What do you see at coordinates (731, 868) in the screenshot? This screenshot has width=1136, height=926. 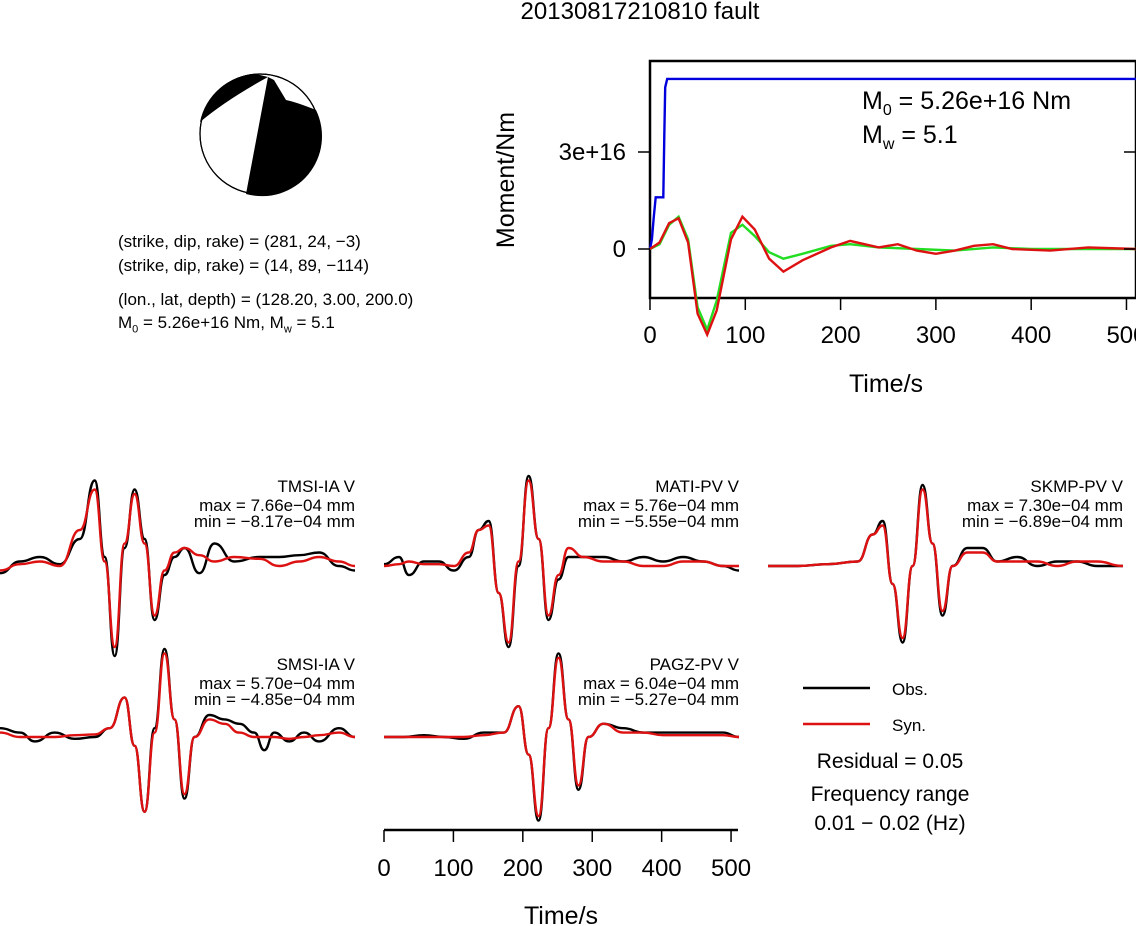 I see `wave-xtick-label: 500` at bounding box center [731, 868].